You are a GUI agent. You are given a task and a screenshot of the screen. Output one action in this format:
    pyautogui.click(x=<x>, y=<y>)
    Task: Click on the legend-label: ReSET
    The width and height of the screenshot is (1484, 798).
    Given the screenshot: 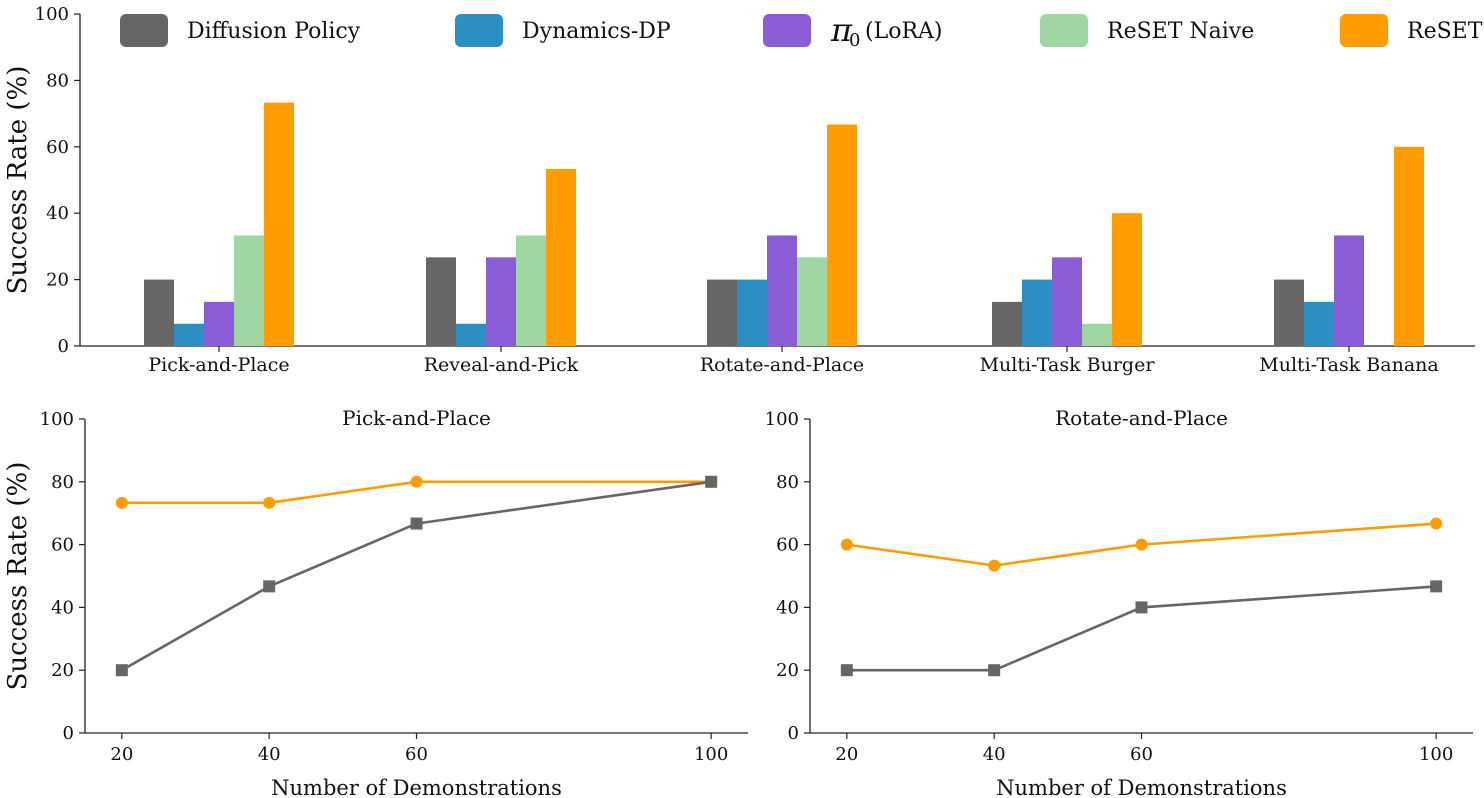 What is the action you would take?
    pyautogui.click(x=1445, y=31)
    